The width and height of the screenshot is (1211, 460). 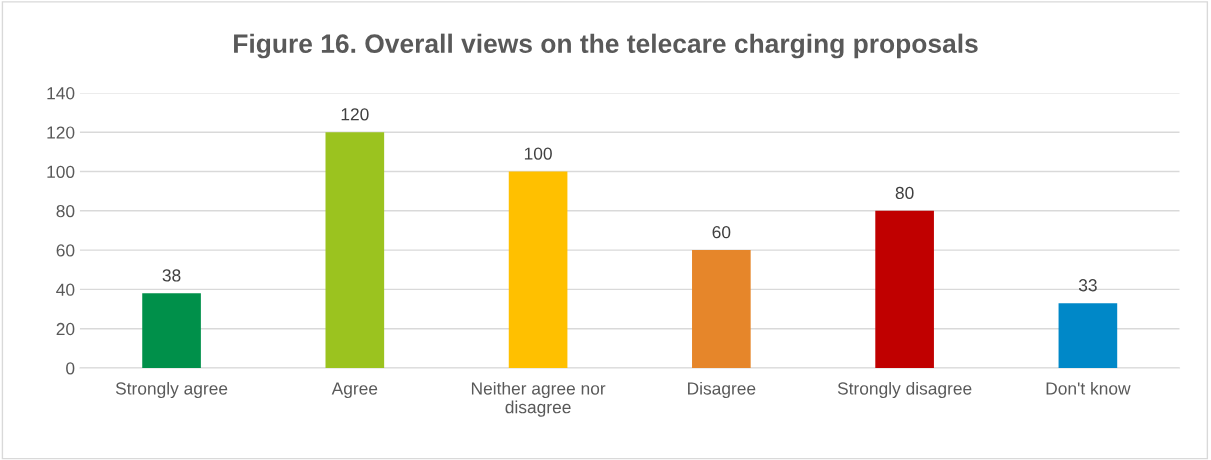 I want to click on x-tick-label: Disagree, so click(x=722, y=390).